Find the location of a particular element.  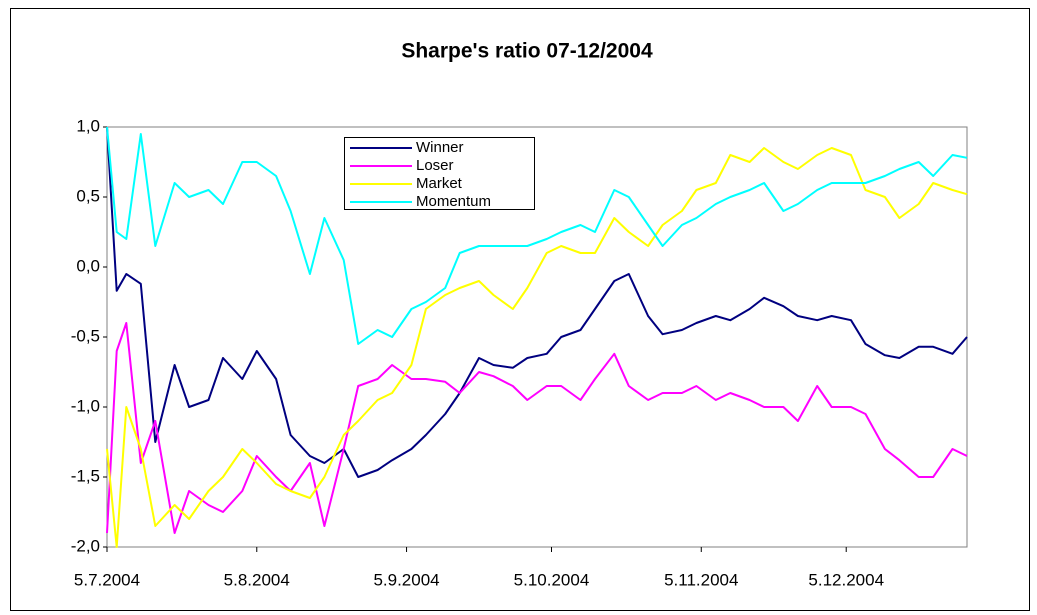

legend-box is located at coordinates (439, 173).